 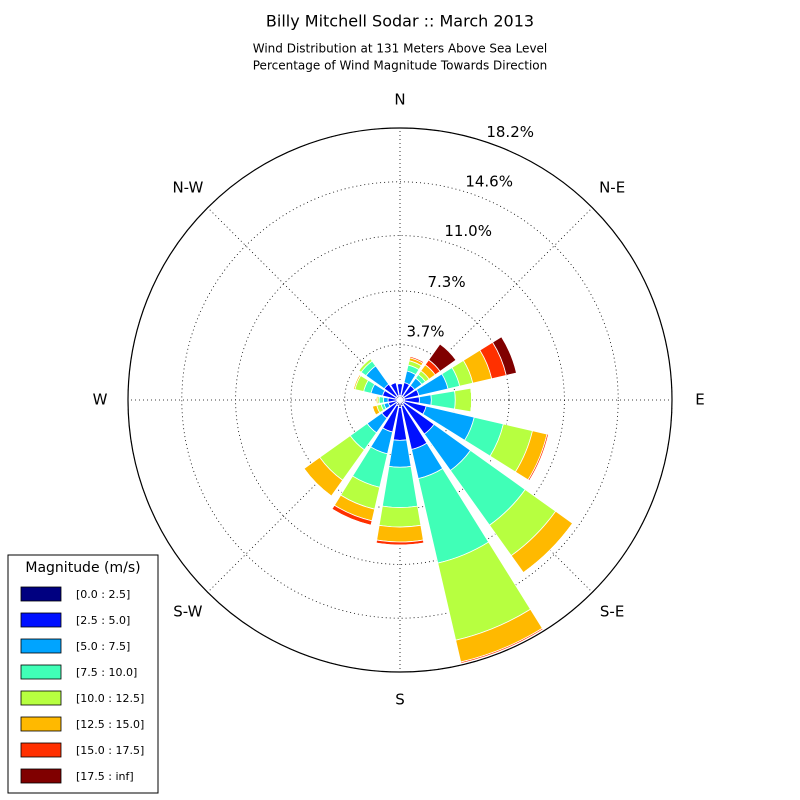 I want to click on direction-label: N-E, so click(x=612, y=187).